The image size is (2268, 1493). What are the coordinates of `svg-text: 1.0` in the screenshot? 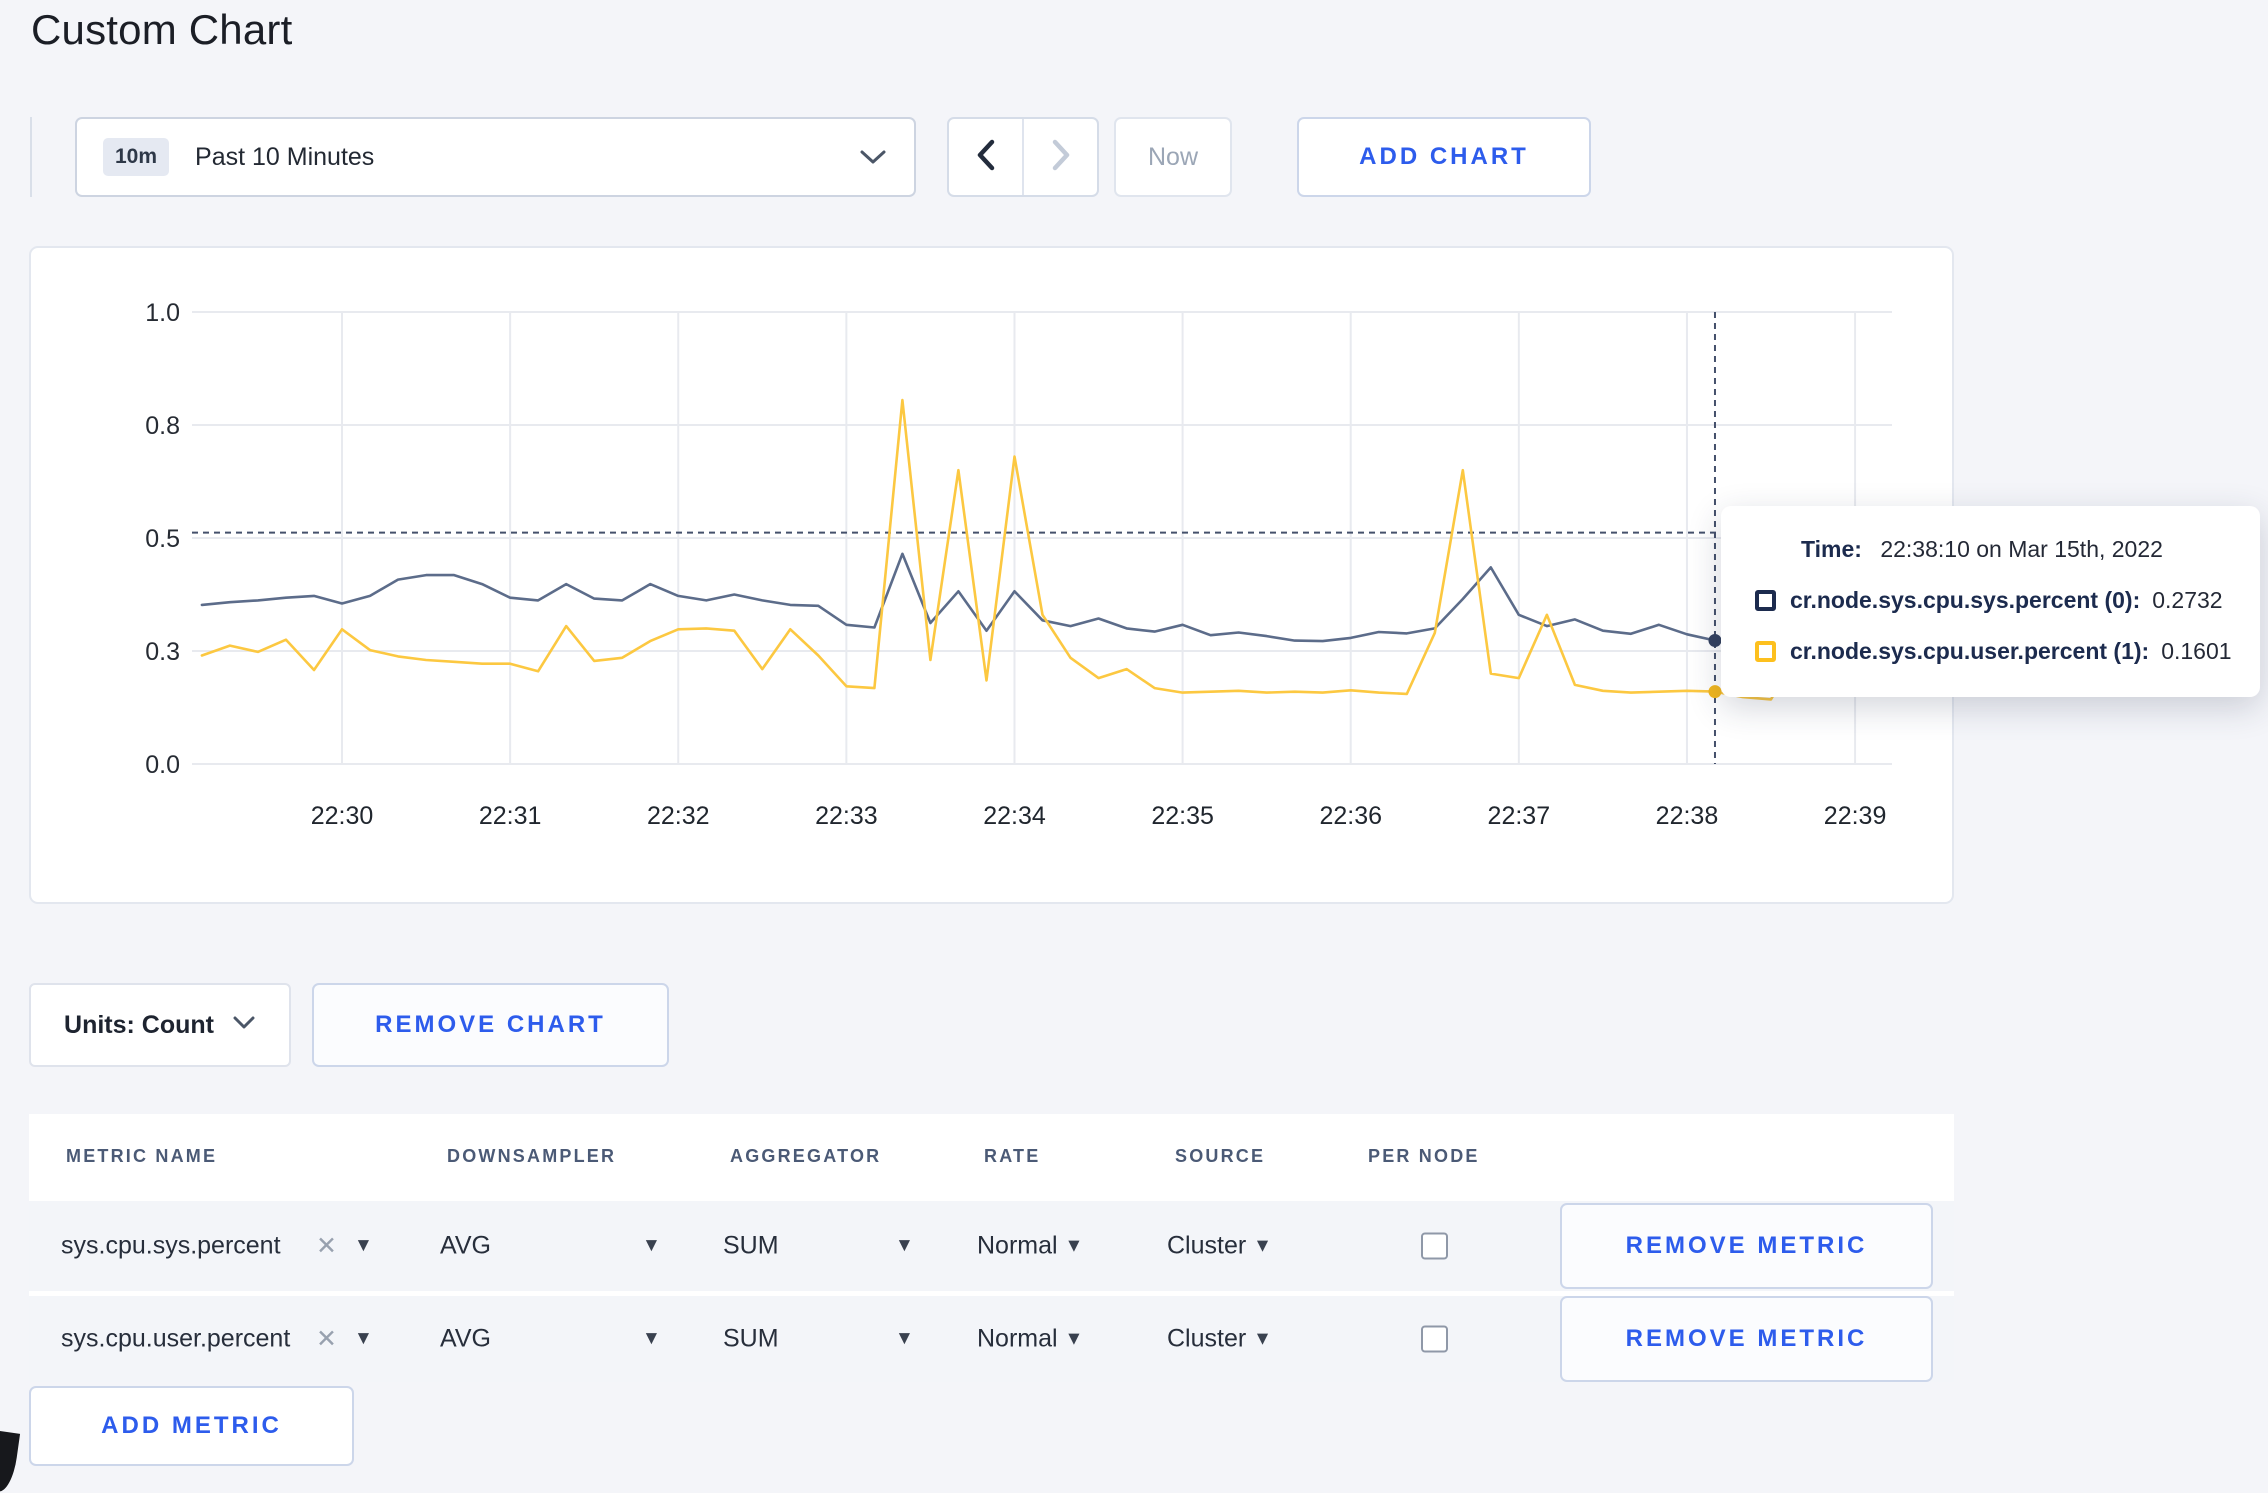 It's located at (162, 313).